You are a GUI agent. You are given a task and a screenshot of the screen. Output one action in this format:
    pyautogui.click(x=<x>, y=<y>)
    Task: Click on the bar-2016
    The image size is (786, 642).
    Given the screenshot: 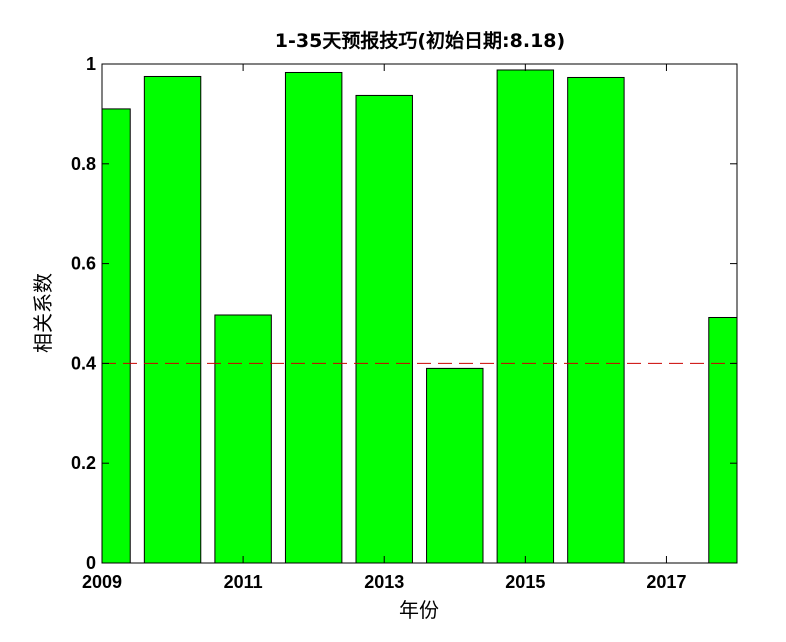 What is the action you would take?
    pyautogui.click(x=596, y=319)
    